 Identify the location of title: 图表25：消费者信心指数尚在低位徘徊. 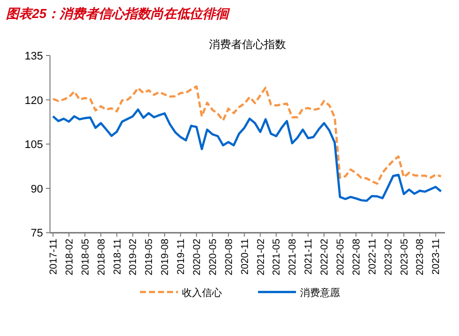
(117, 13).